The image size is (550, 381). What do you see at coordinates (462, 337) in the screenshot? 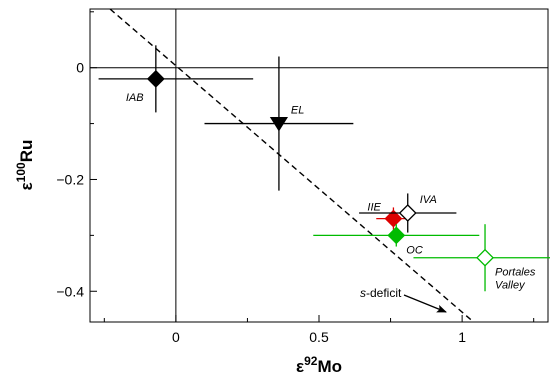
I see `x-tick-label: 1` at bounding box center [462, 337].